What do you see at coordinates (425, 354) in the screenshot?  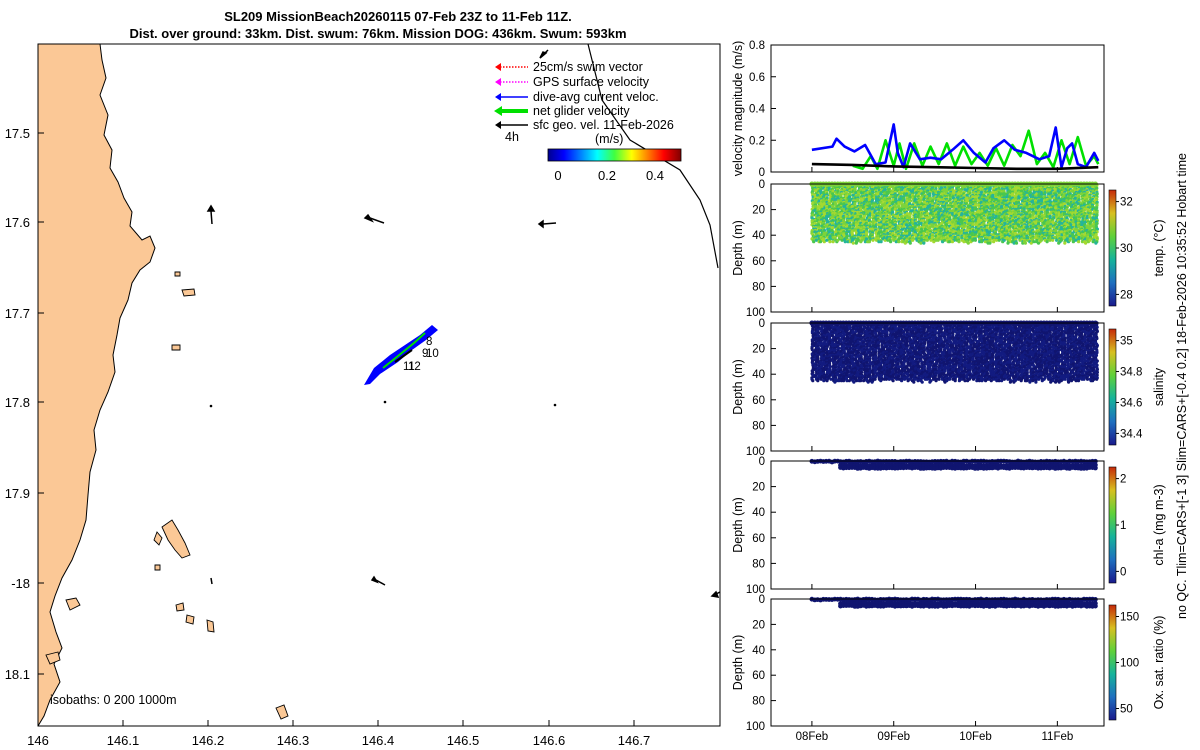 I see `track-day-9: 9` at bounding box center [425, 354].